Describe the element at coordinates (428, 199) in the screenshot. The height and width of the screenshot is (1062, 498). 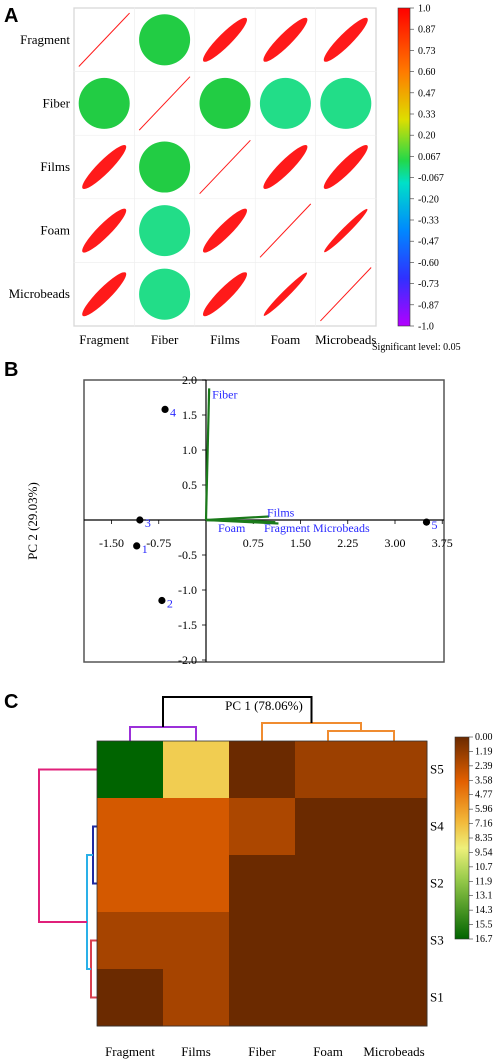
I see `correlation-colorbar-label: -0.20` at that location.